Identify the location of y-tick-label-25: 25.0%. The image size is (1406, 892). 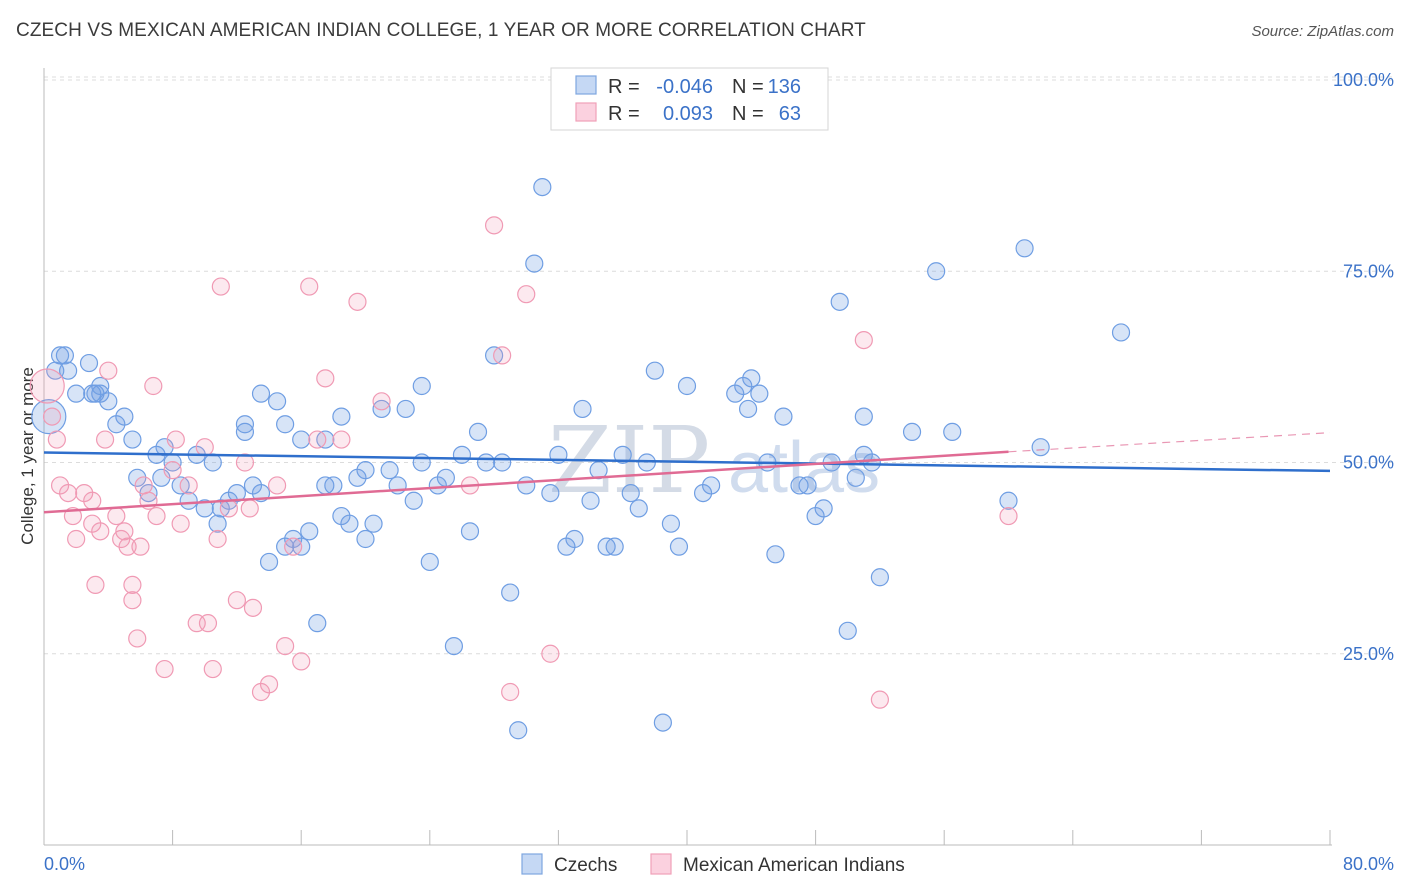
(1368, 654).